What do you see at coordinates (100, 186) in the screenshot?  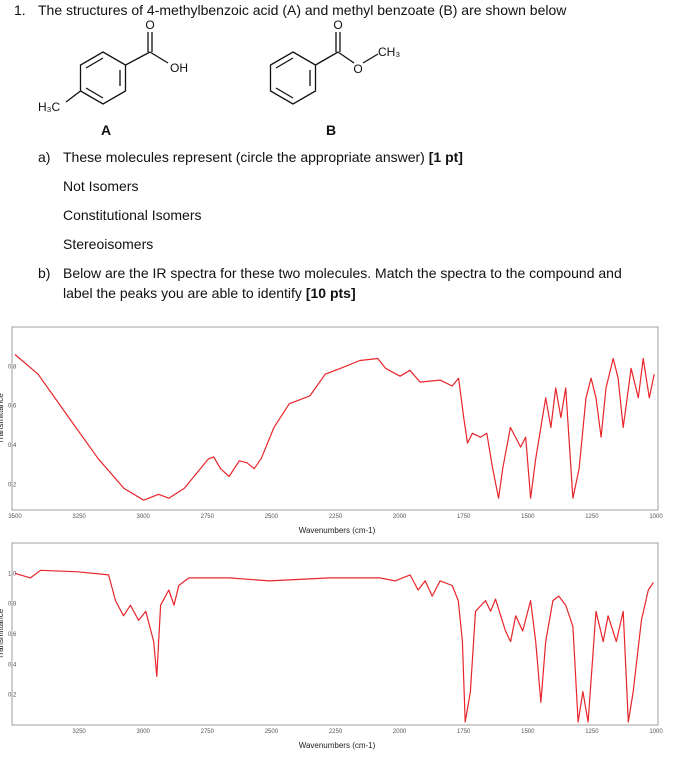 I see `option: Not Isomers` at bounding box center [100, 186].